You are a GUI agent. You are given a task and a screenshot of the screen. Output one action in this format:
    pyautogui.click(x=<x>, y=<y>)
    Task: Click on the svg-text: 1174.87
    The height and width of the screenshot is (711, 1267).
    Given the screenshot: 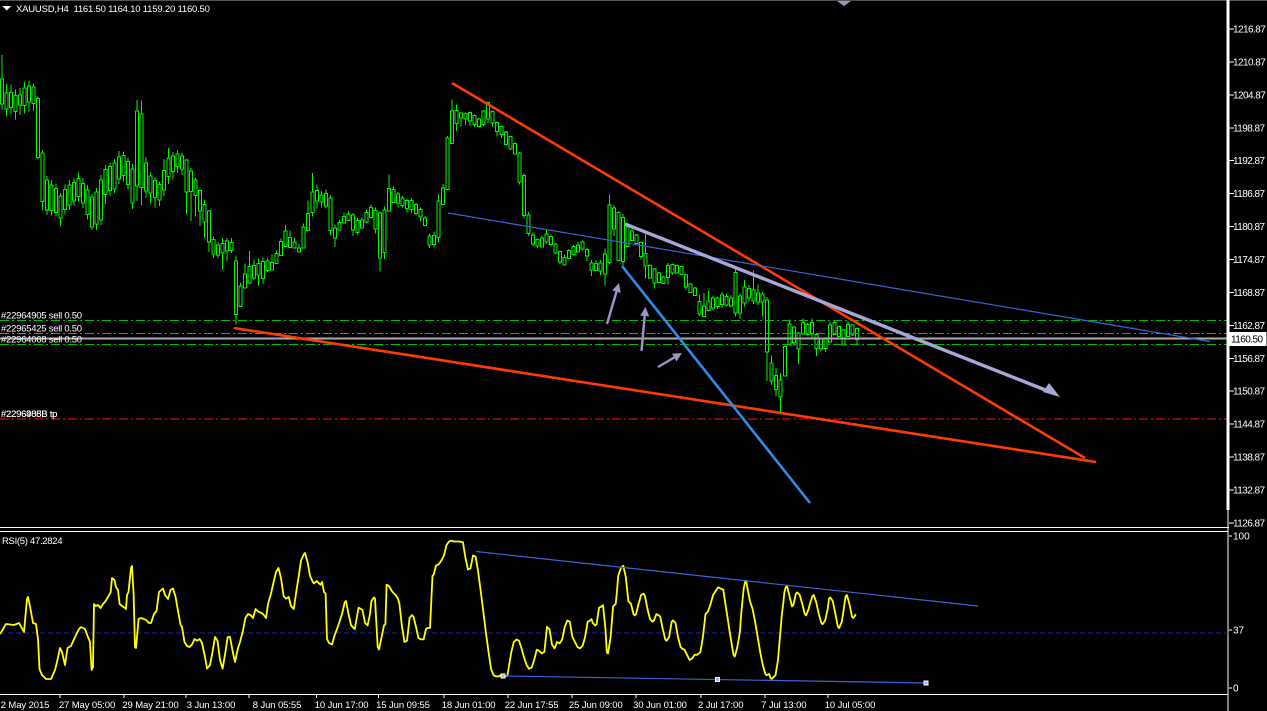 What is the action you would take?
    pyautogui.click(x=1249, y=260)
    